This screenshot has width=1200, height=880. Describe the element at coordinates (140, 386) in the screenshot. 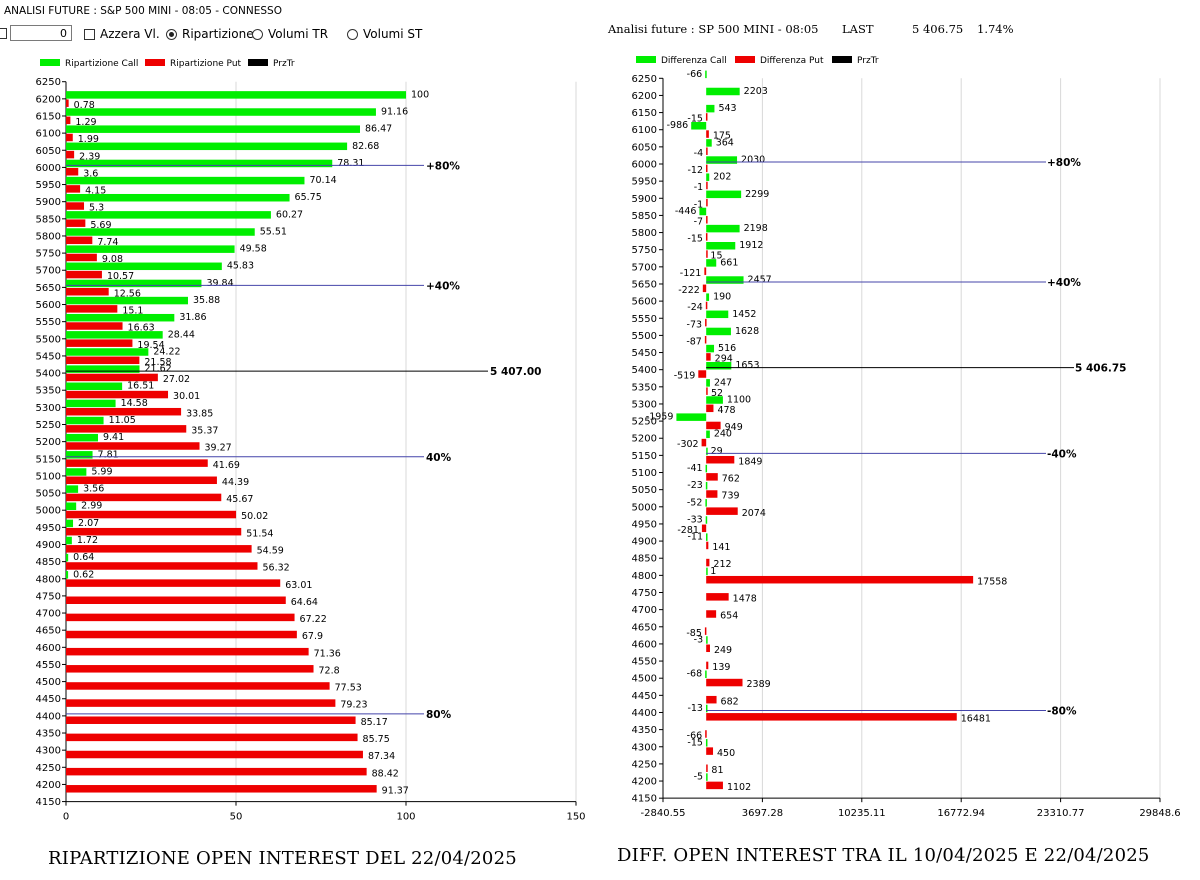

I see `data-label: 16.51` at that location.